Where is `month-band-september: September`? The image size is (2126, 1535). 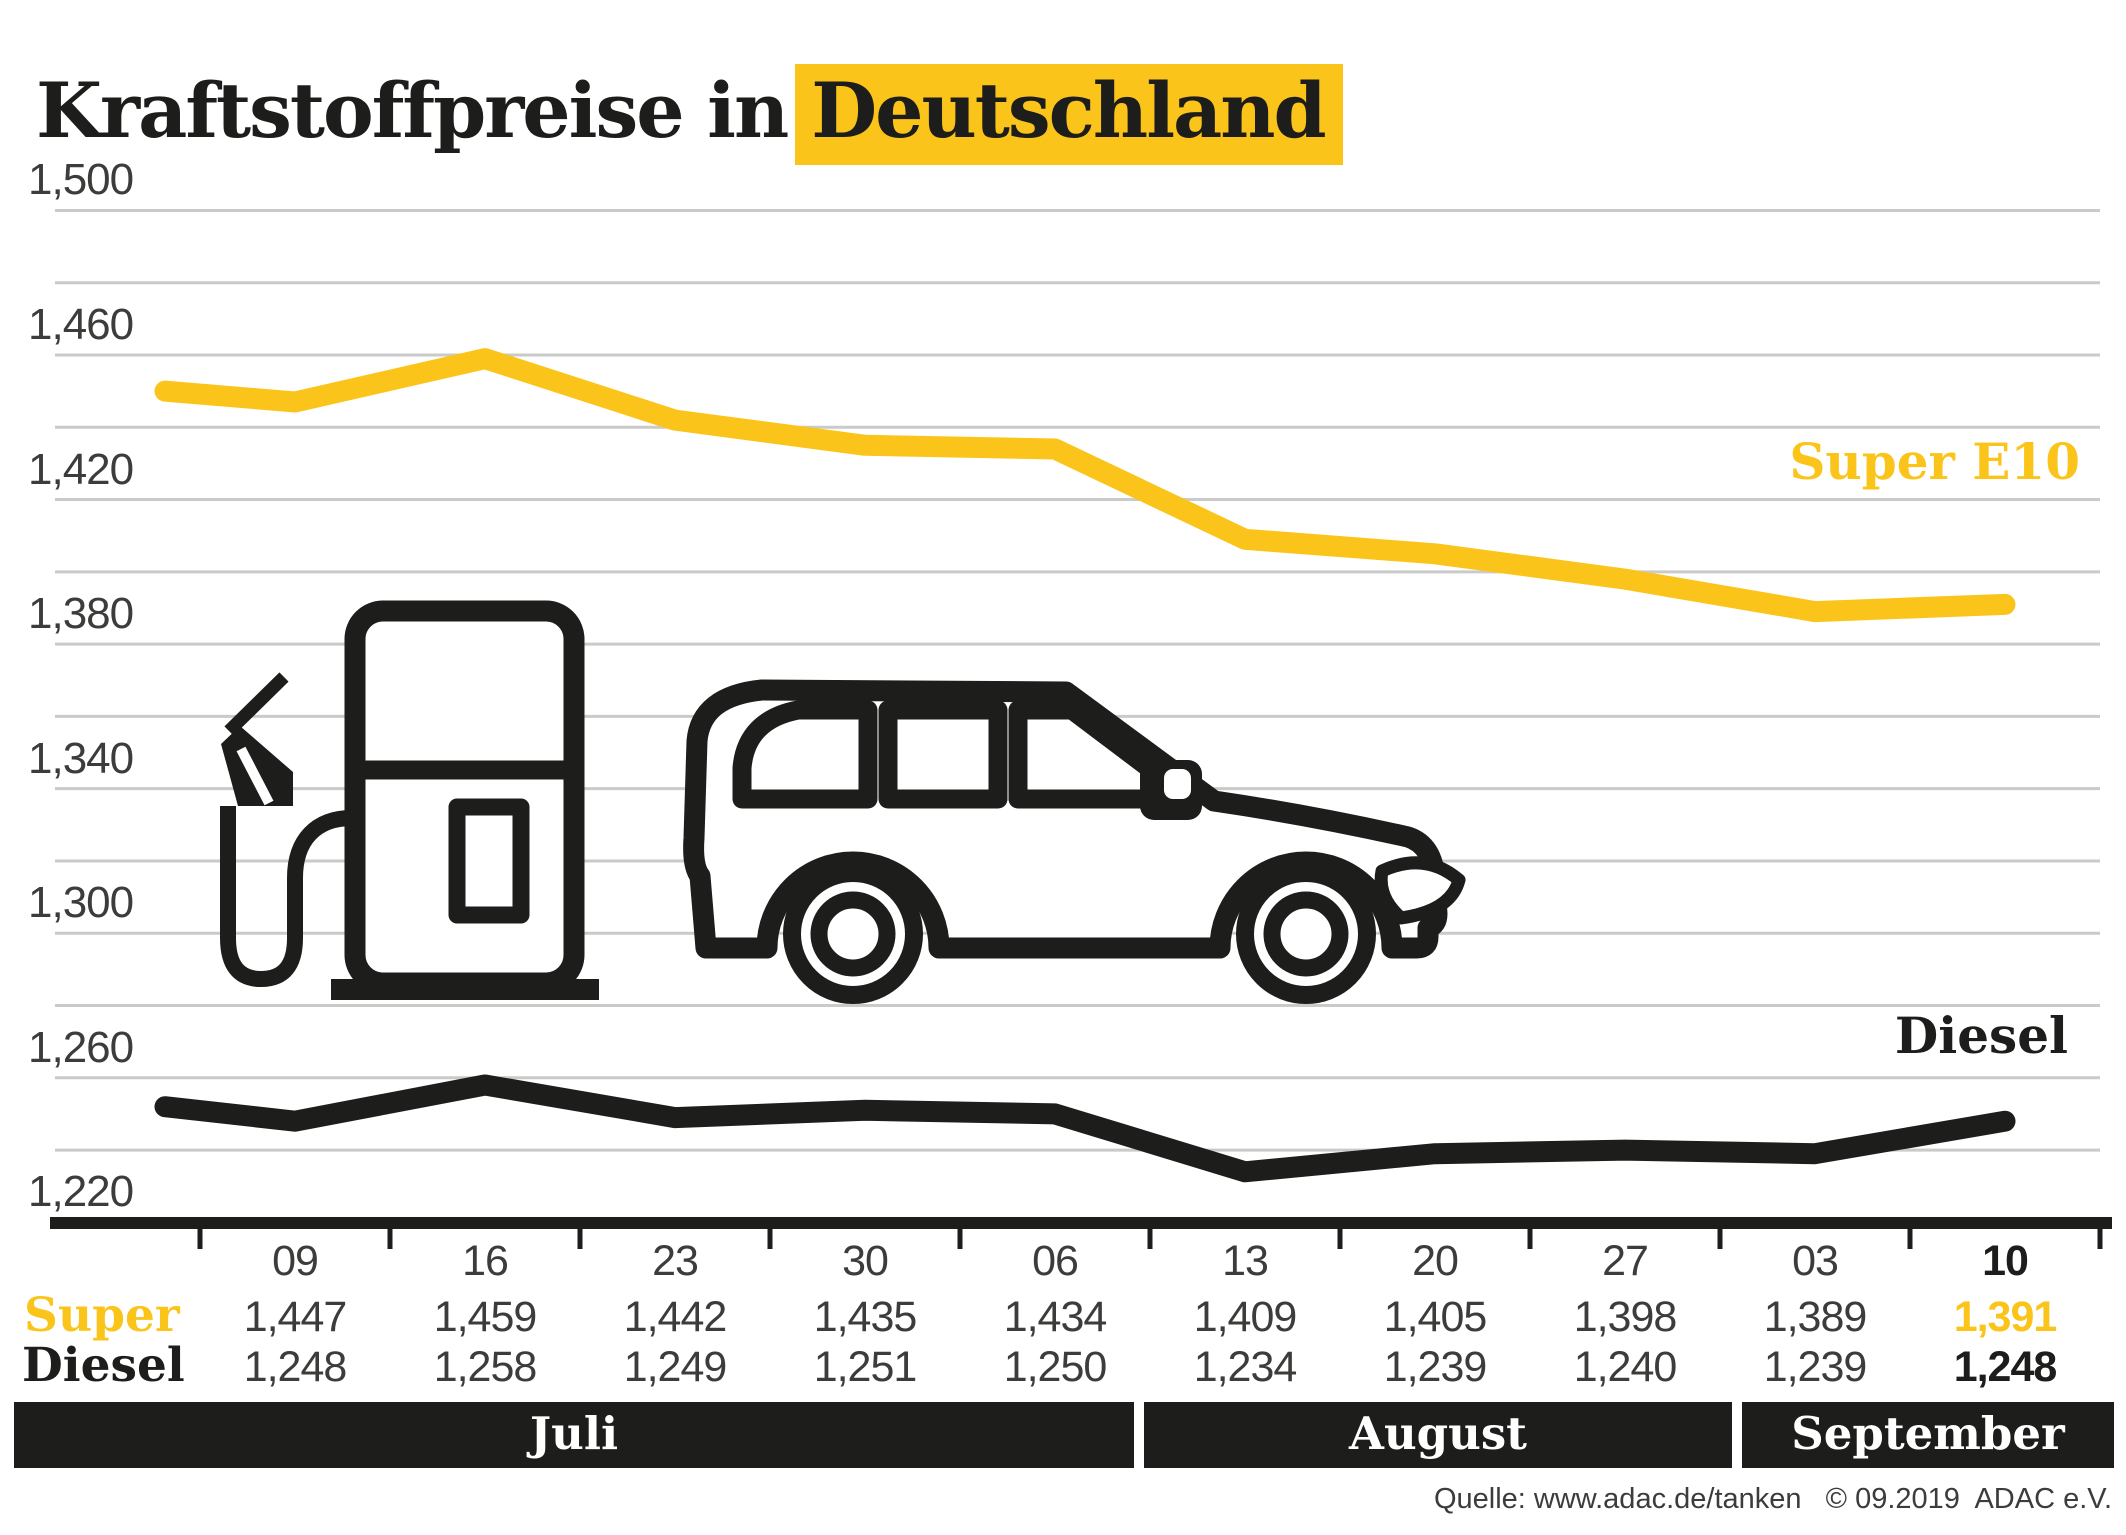 month-band-september: September is located at coordinates (1928, 1435).